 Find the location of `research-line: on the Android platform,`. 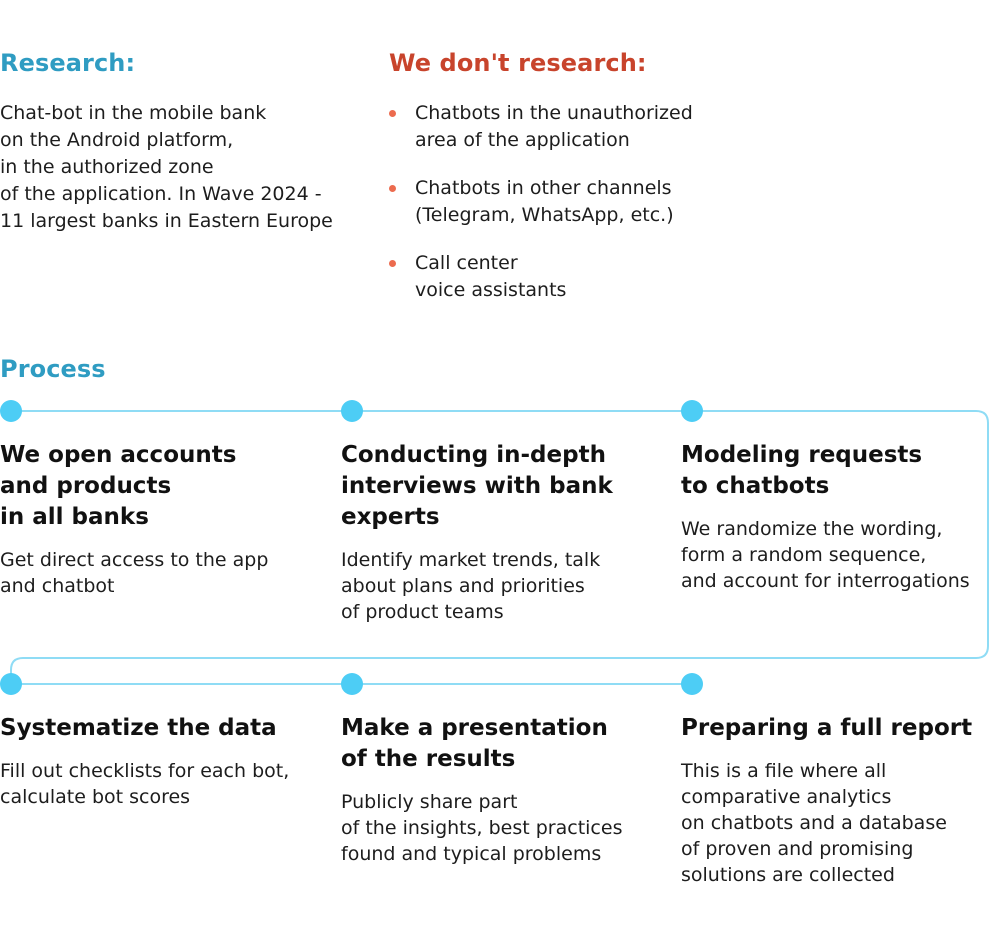

research-line: on the Android platform, is located at coordinates (117, 139).